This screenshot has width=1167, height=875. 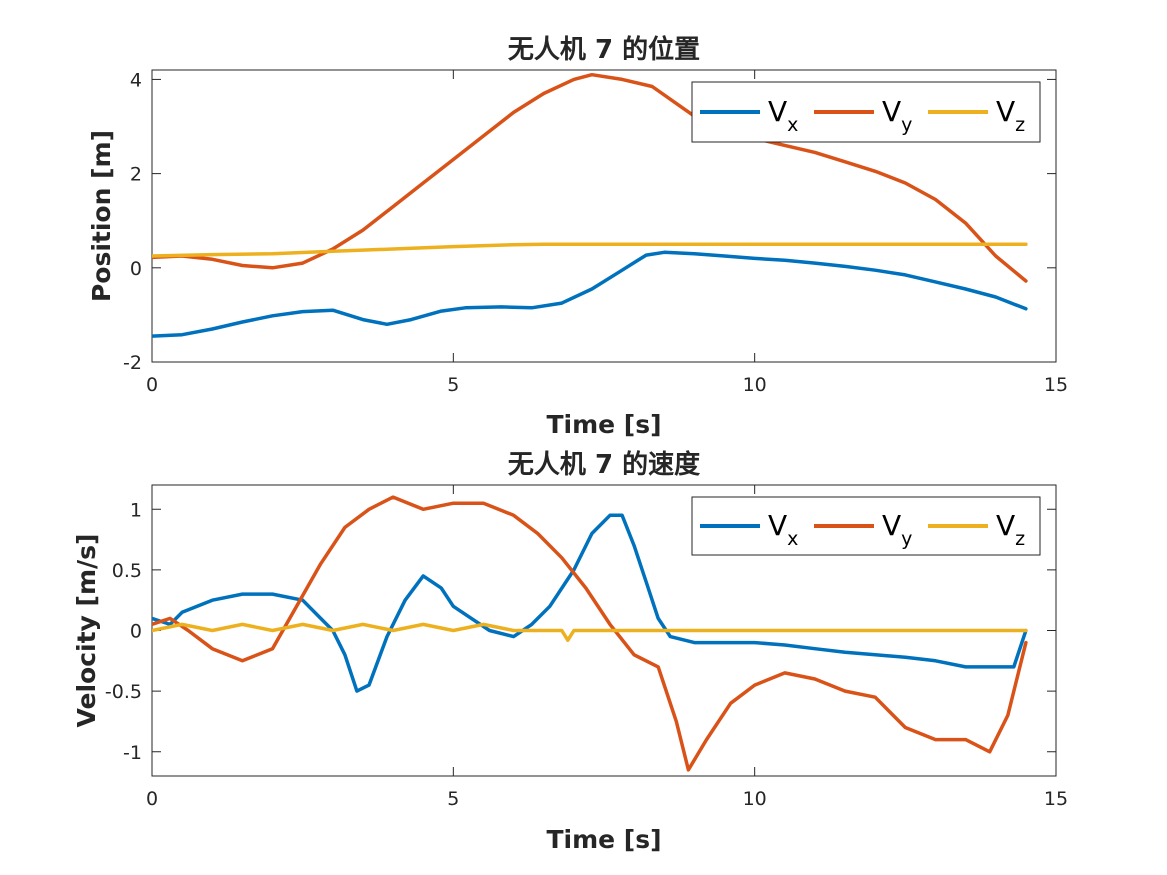 I want to click on chart-title: 无人机 7 的速度, so click(x=604, y=464).